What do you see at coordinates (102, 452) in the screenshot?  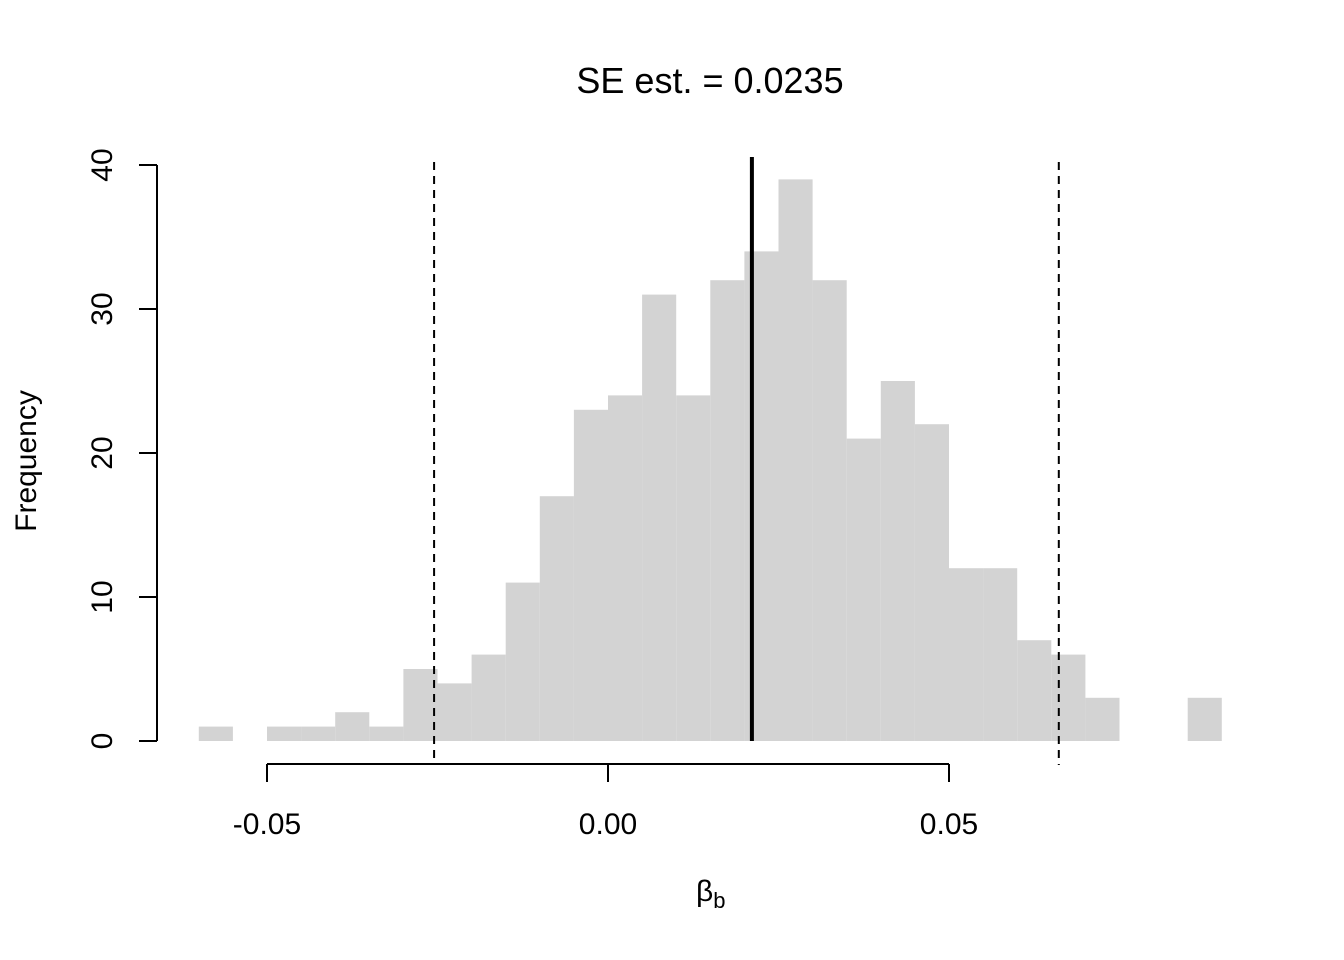 I see `y-tick-label: 20` at bounding box center [102, 452].